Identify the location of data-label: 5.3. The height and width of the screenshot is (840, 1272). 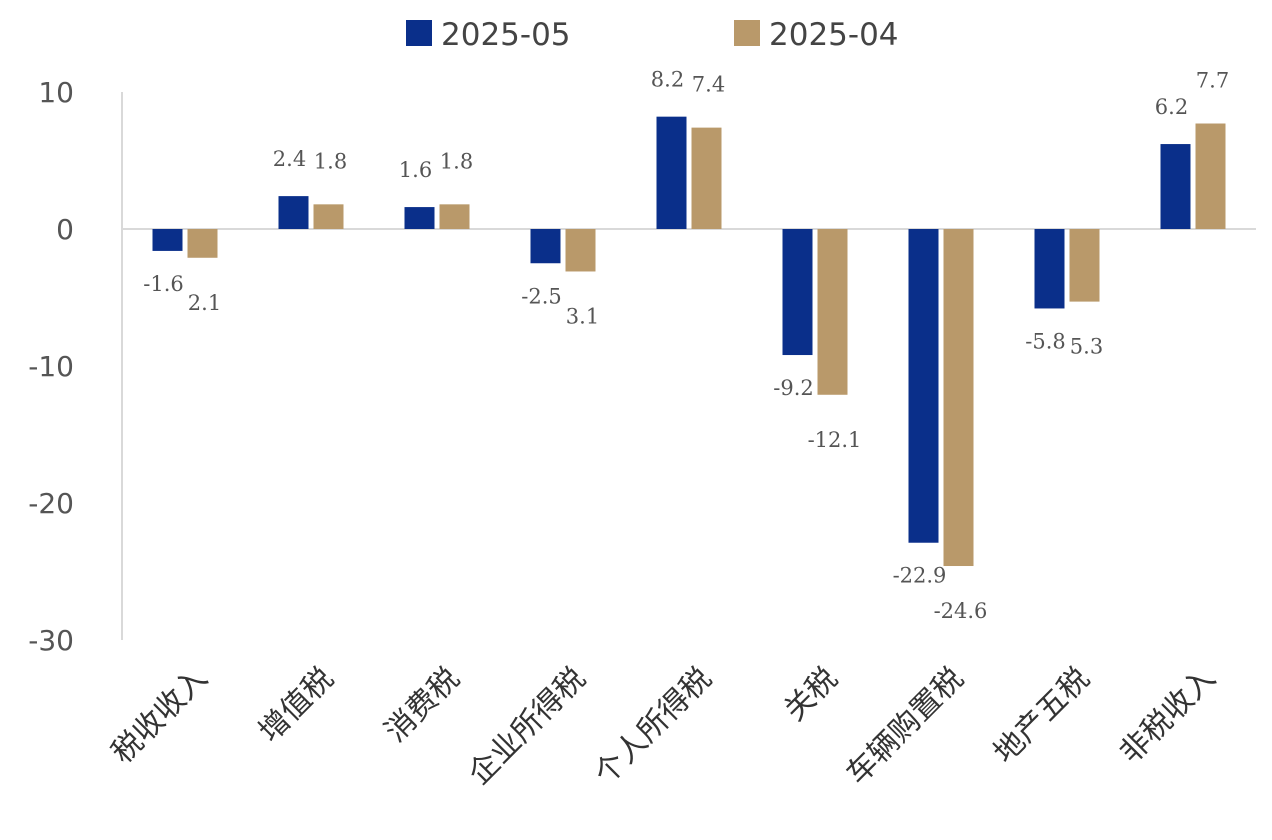
(1086, 347).